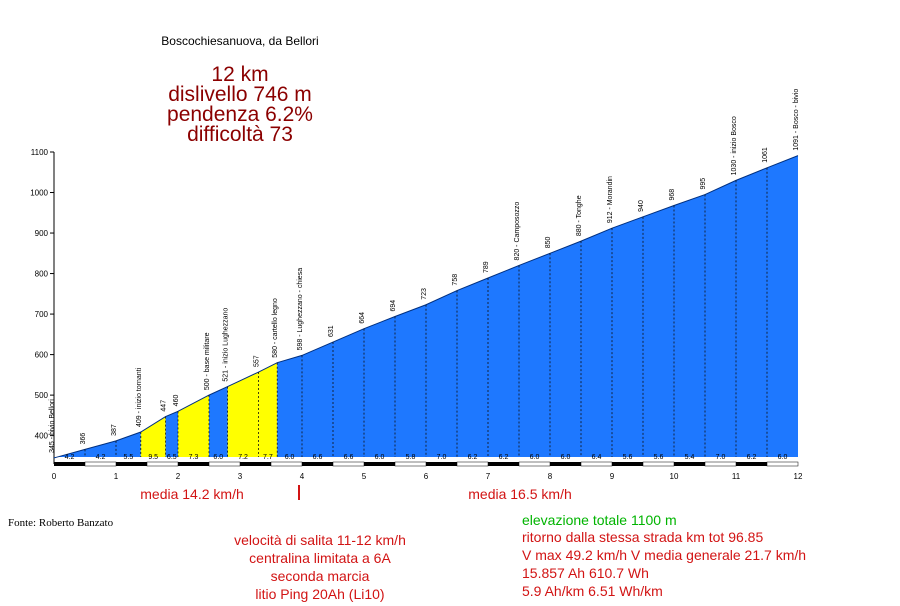  What do you see at coordinates (240, 134) in the screenshot?
I see `stat-difficulty: difficoltà 73` at bounding box center [240, 134].